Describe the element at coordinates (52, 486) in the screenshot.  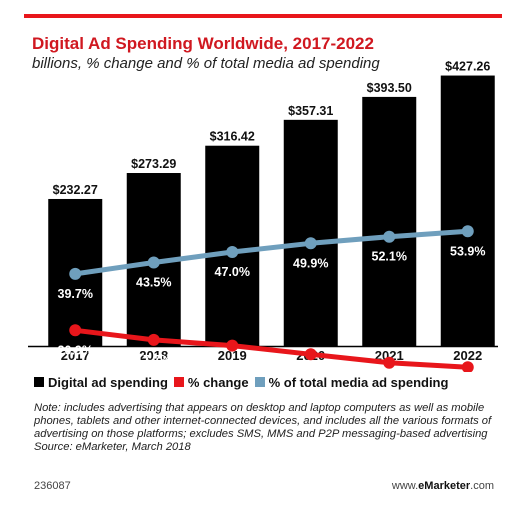
I see `chart-id: 236087` at that location.